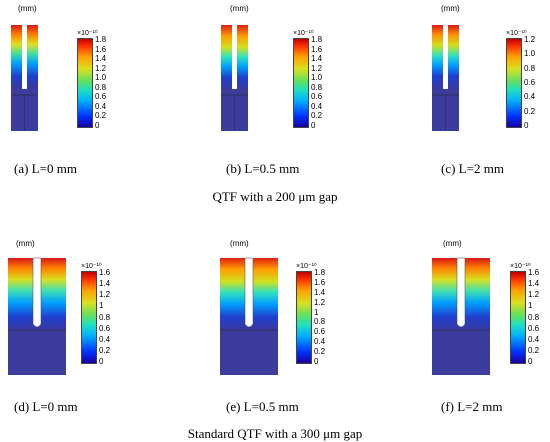 The width and height of the screenshot is (550, 442). Describe the element at coordinates (234, 78) in the screenshot. I see `qtf-simulation-b` at that location.